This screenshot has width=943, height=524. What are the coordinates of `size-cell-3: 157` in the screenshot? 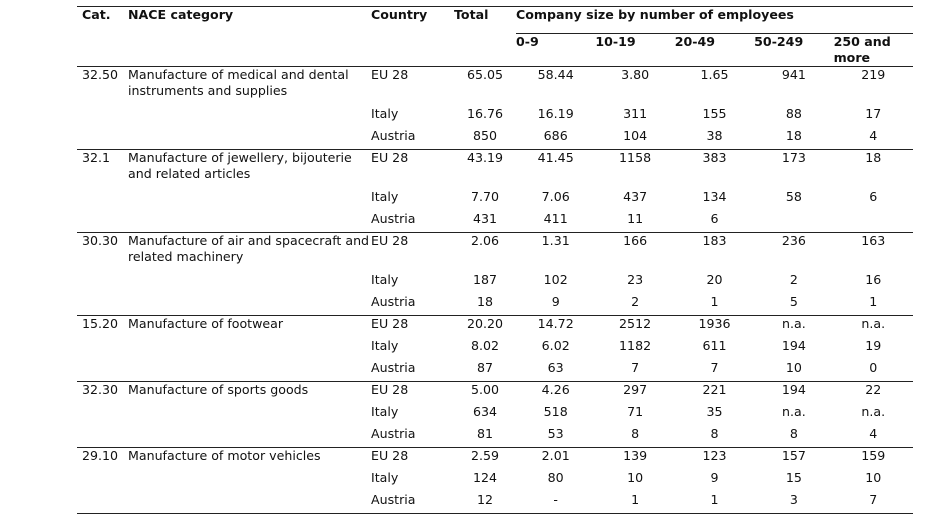 It's located at (793, 455).